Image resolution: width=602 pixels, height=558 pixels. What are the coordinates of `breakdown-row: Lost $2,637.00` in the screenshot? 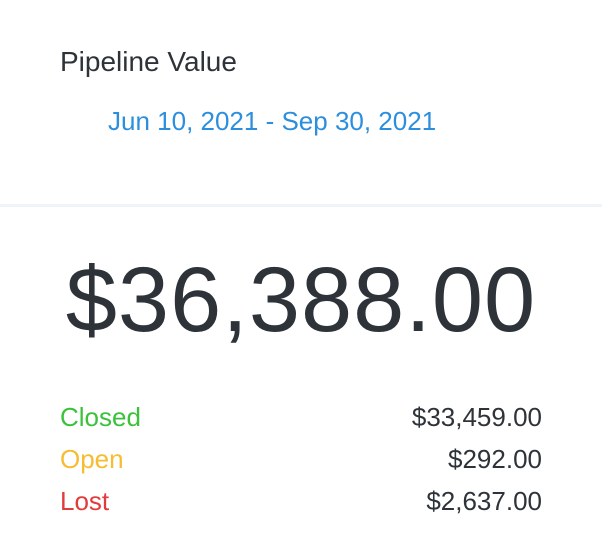 It's located at (301, 503).